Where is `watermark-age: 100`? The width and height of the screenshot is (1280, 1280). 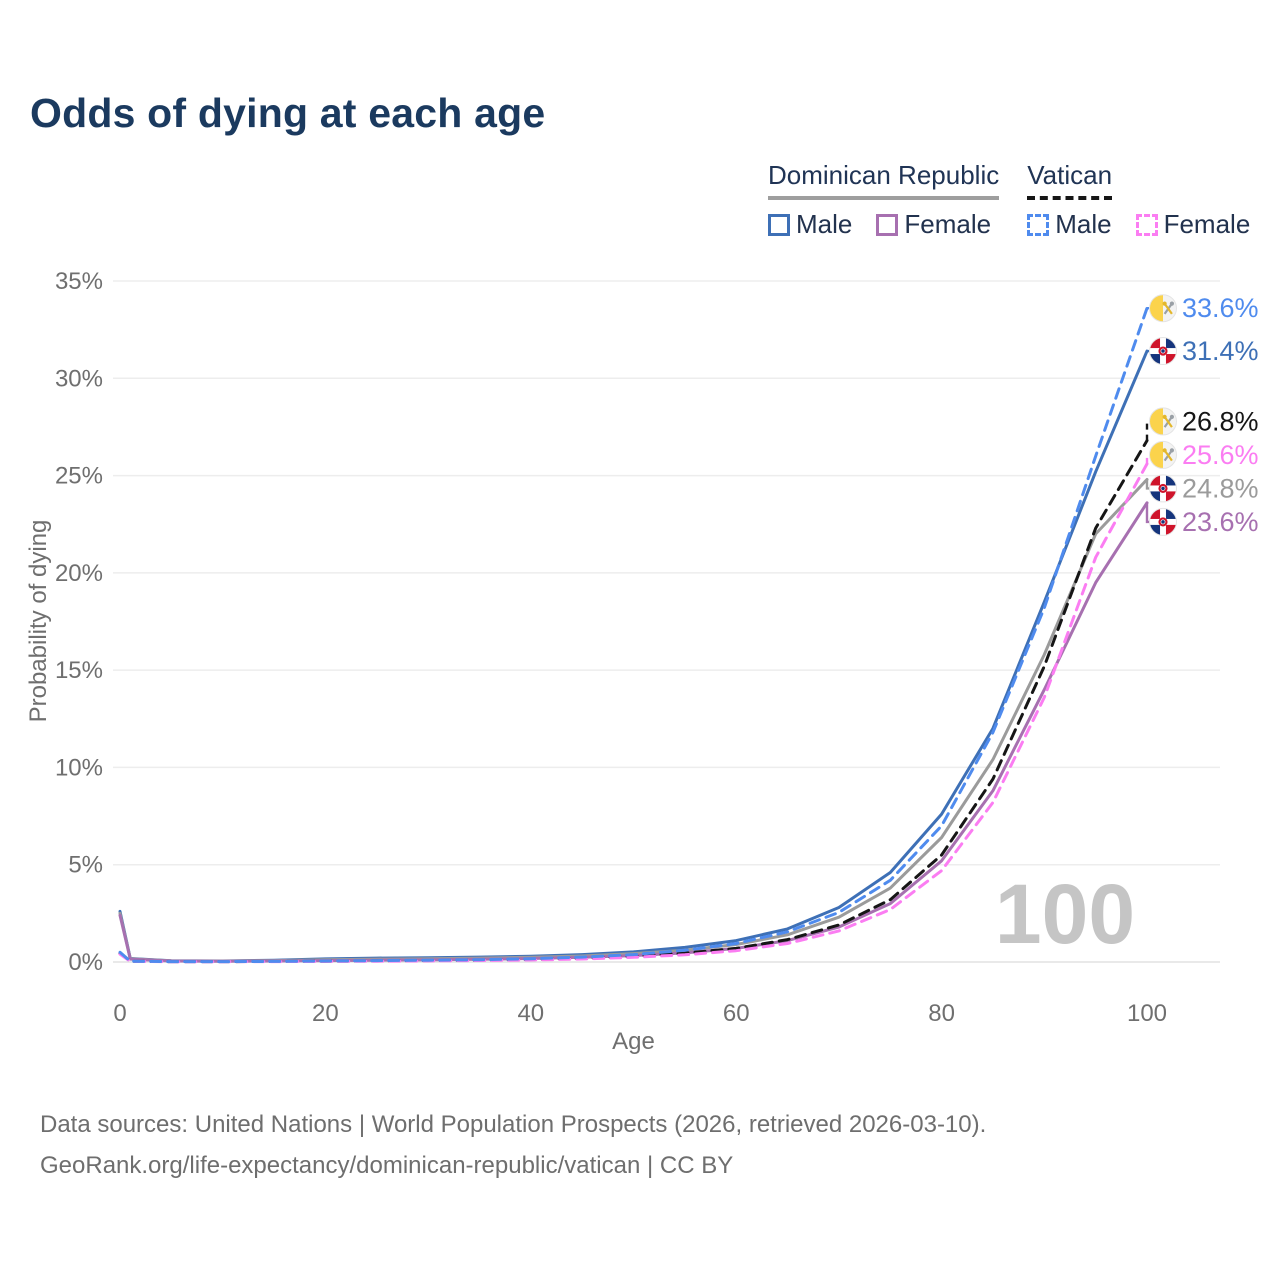 watermark-age: 100 is located at coordinates (1065, 914).